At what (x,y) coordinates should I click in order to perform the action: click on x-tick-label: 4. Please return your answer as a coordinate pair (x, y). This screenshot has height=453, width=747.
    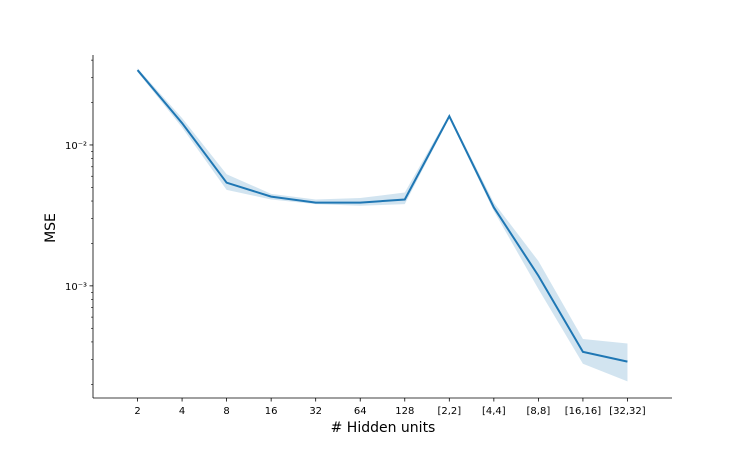
    Looking at the image, I should click on (182, 411).